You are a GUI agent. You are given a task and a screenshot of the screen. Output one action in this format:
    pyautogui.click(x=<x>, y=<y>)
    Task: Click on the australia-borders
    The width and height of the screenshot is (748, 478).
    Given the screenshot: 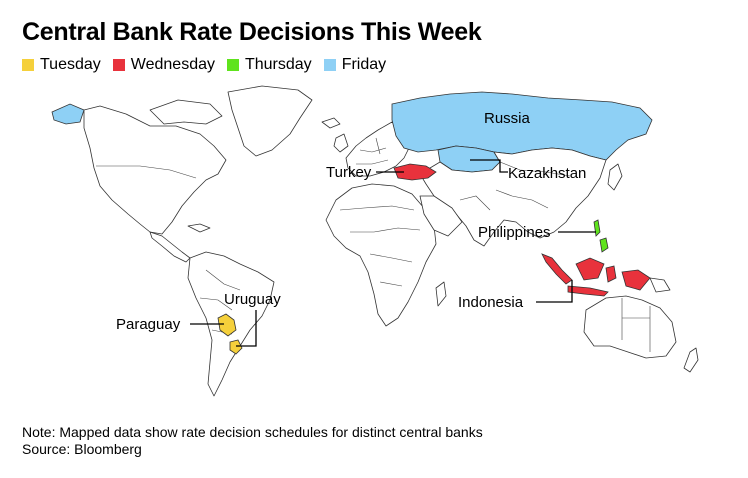 What is the action you would take?
    pyautogui.click(x=636, y=325)
    